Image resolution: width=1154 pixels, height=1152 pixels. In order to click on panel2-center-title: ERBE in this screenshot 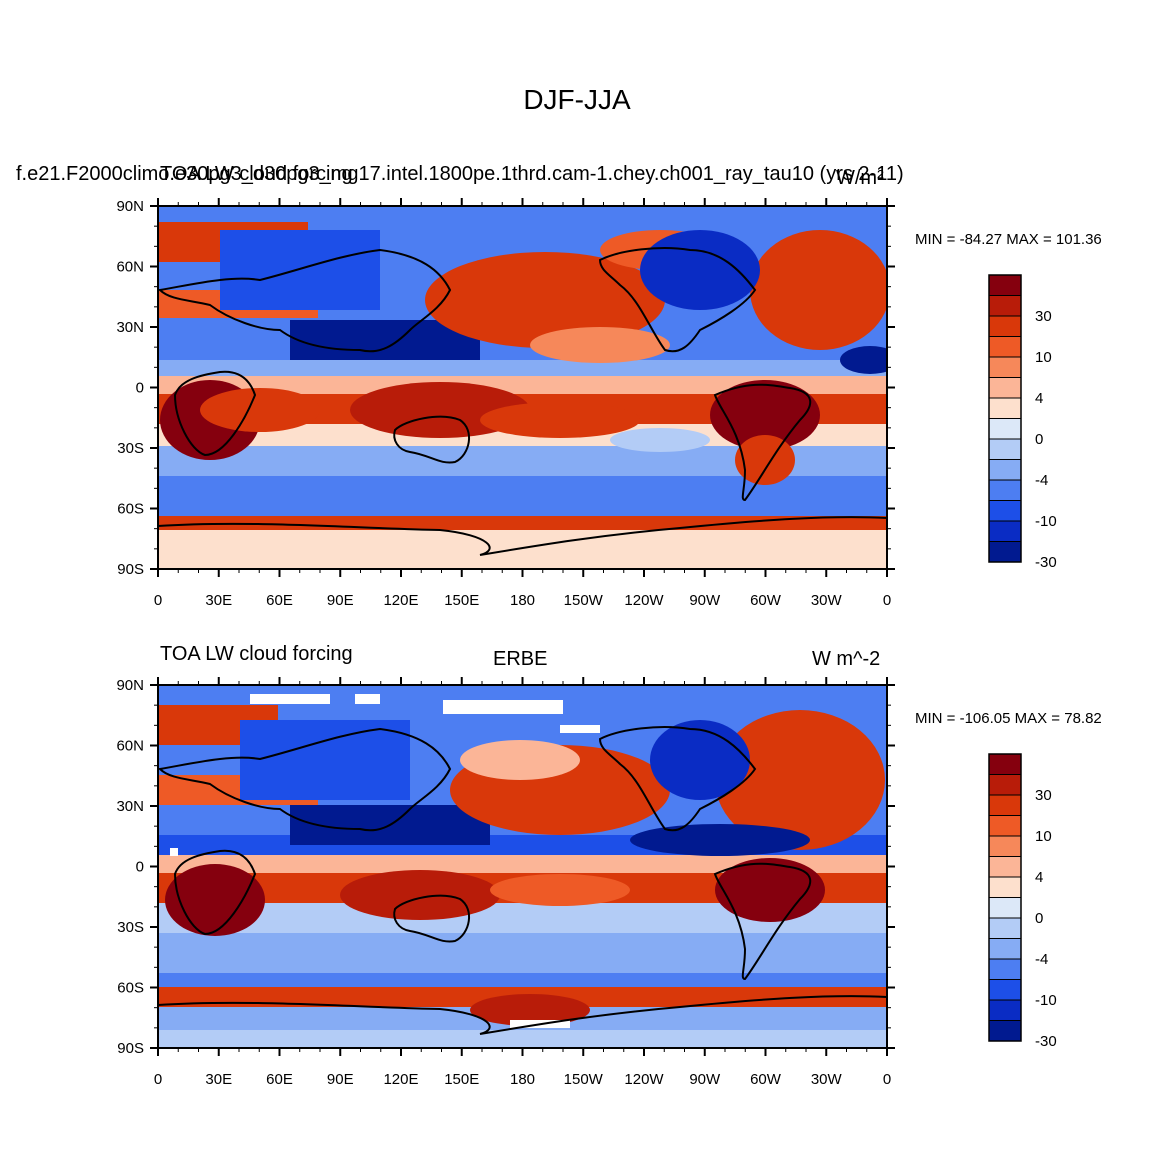, I will do `click(520, 659)`.